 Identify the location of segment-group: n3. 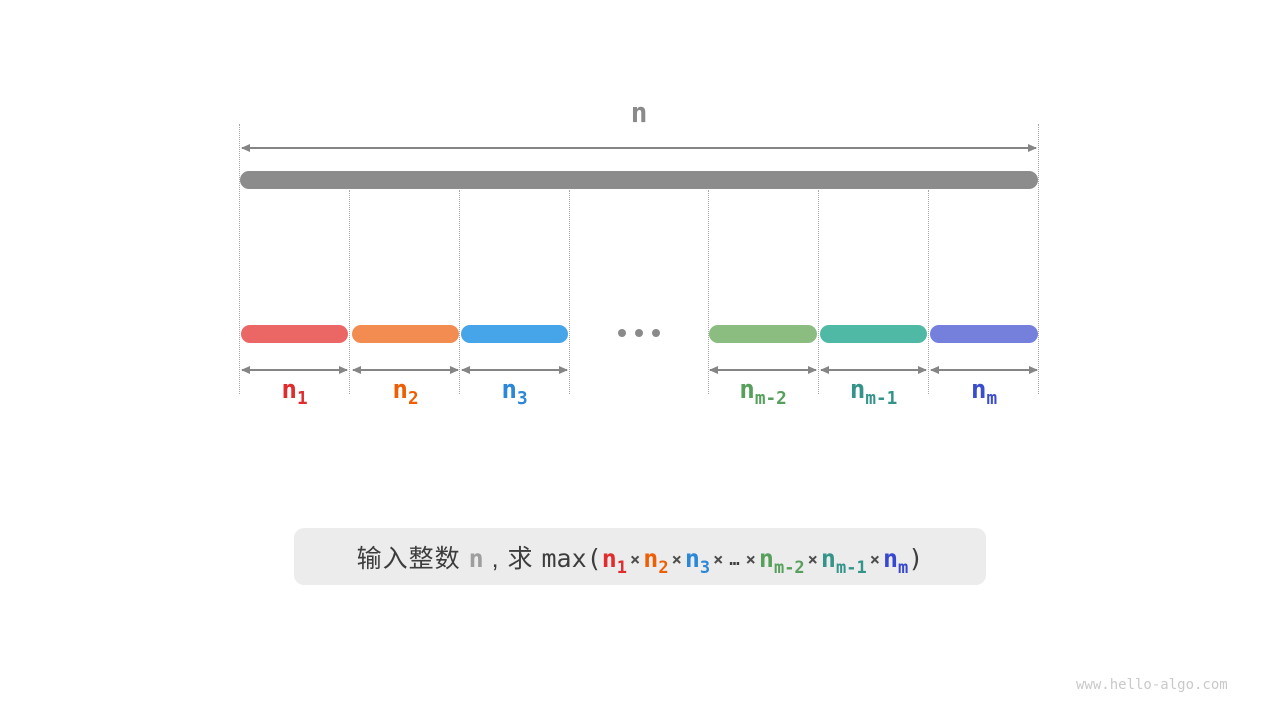
(514, 372).